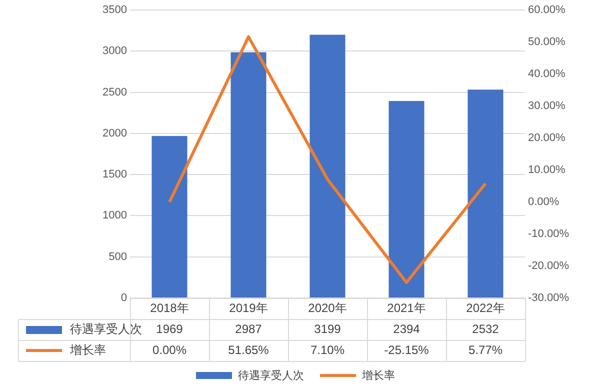  Describe the element at coordinates (114, 92) in the screenshot. I see `y-tick-label: 2500` at that location.